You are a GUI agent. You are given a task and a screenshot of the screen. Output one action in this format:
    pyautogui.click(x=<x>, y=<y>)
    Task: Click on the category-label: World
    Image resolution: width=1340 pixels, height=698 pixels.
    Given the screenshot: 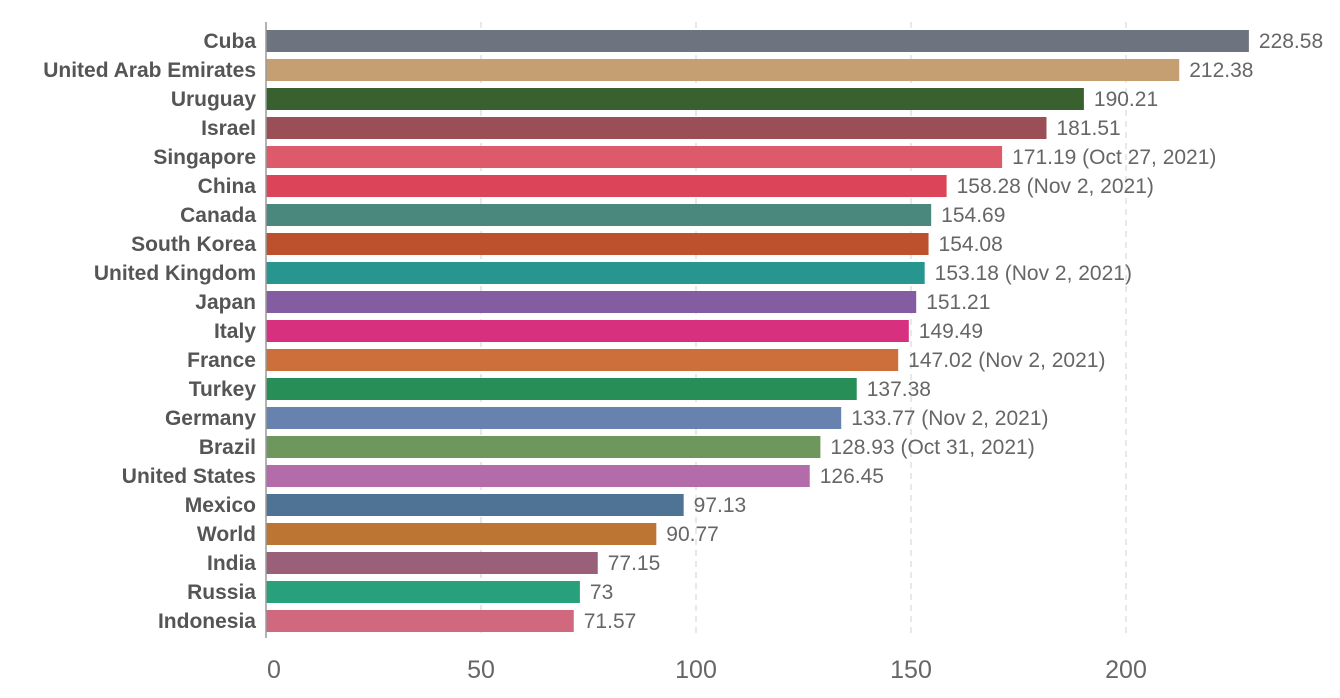 What is the action you would take?
    pyautogui.click(x=226, y=534)
    